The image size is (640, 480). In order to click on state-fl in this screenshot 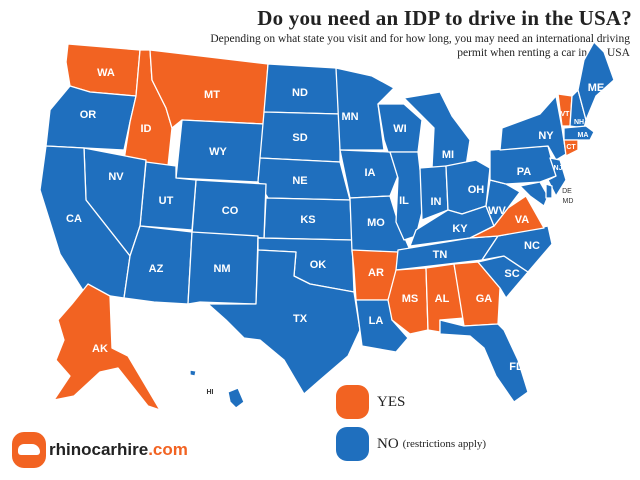, I will do `click(484, 361)`.